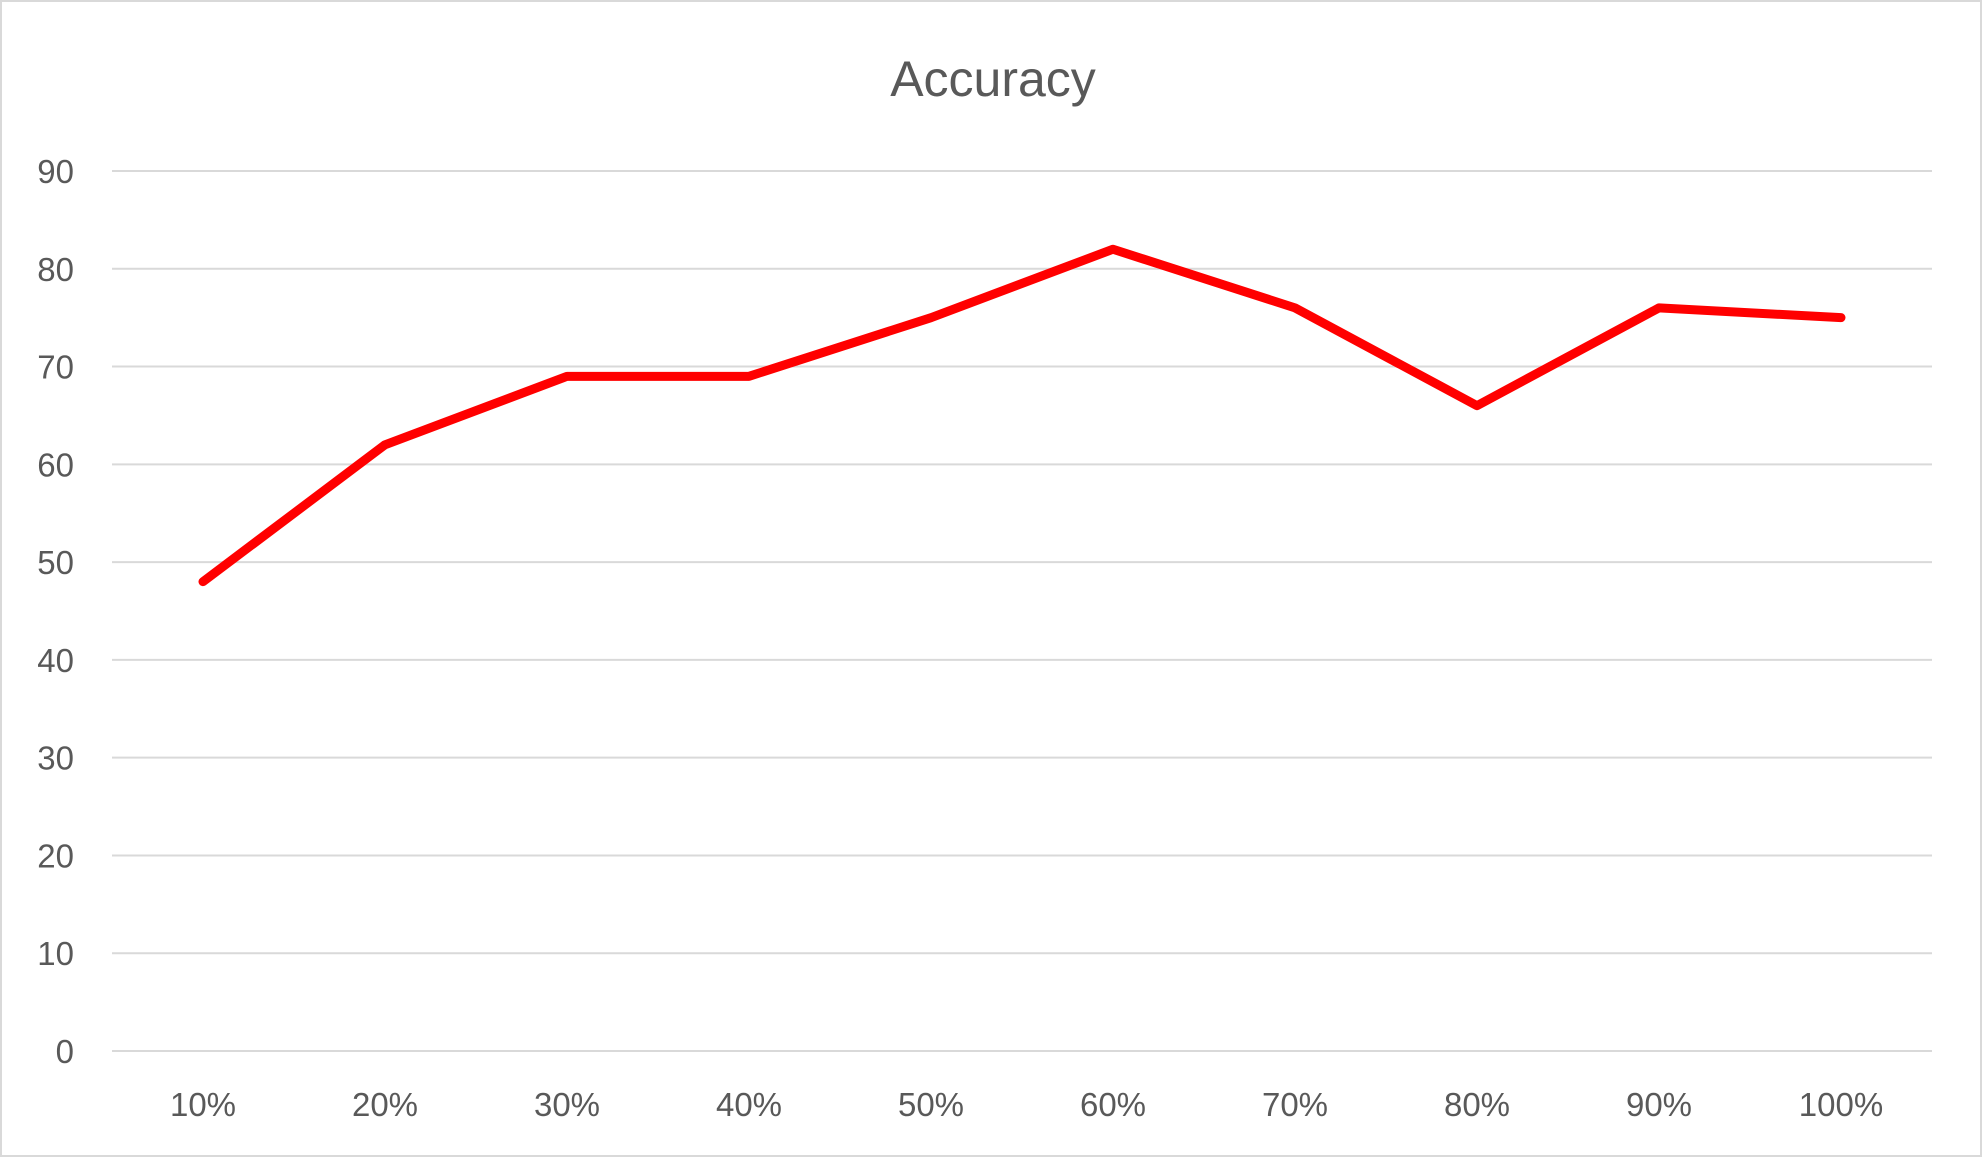 The image size is (1982, 1159). Describe the element at coordinates (1295, 1104) in the screenshot. I see `x-tick-label: 70%` at that location.